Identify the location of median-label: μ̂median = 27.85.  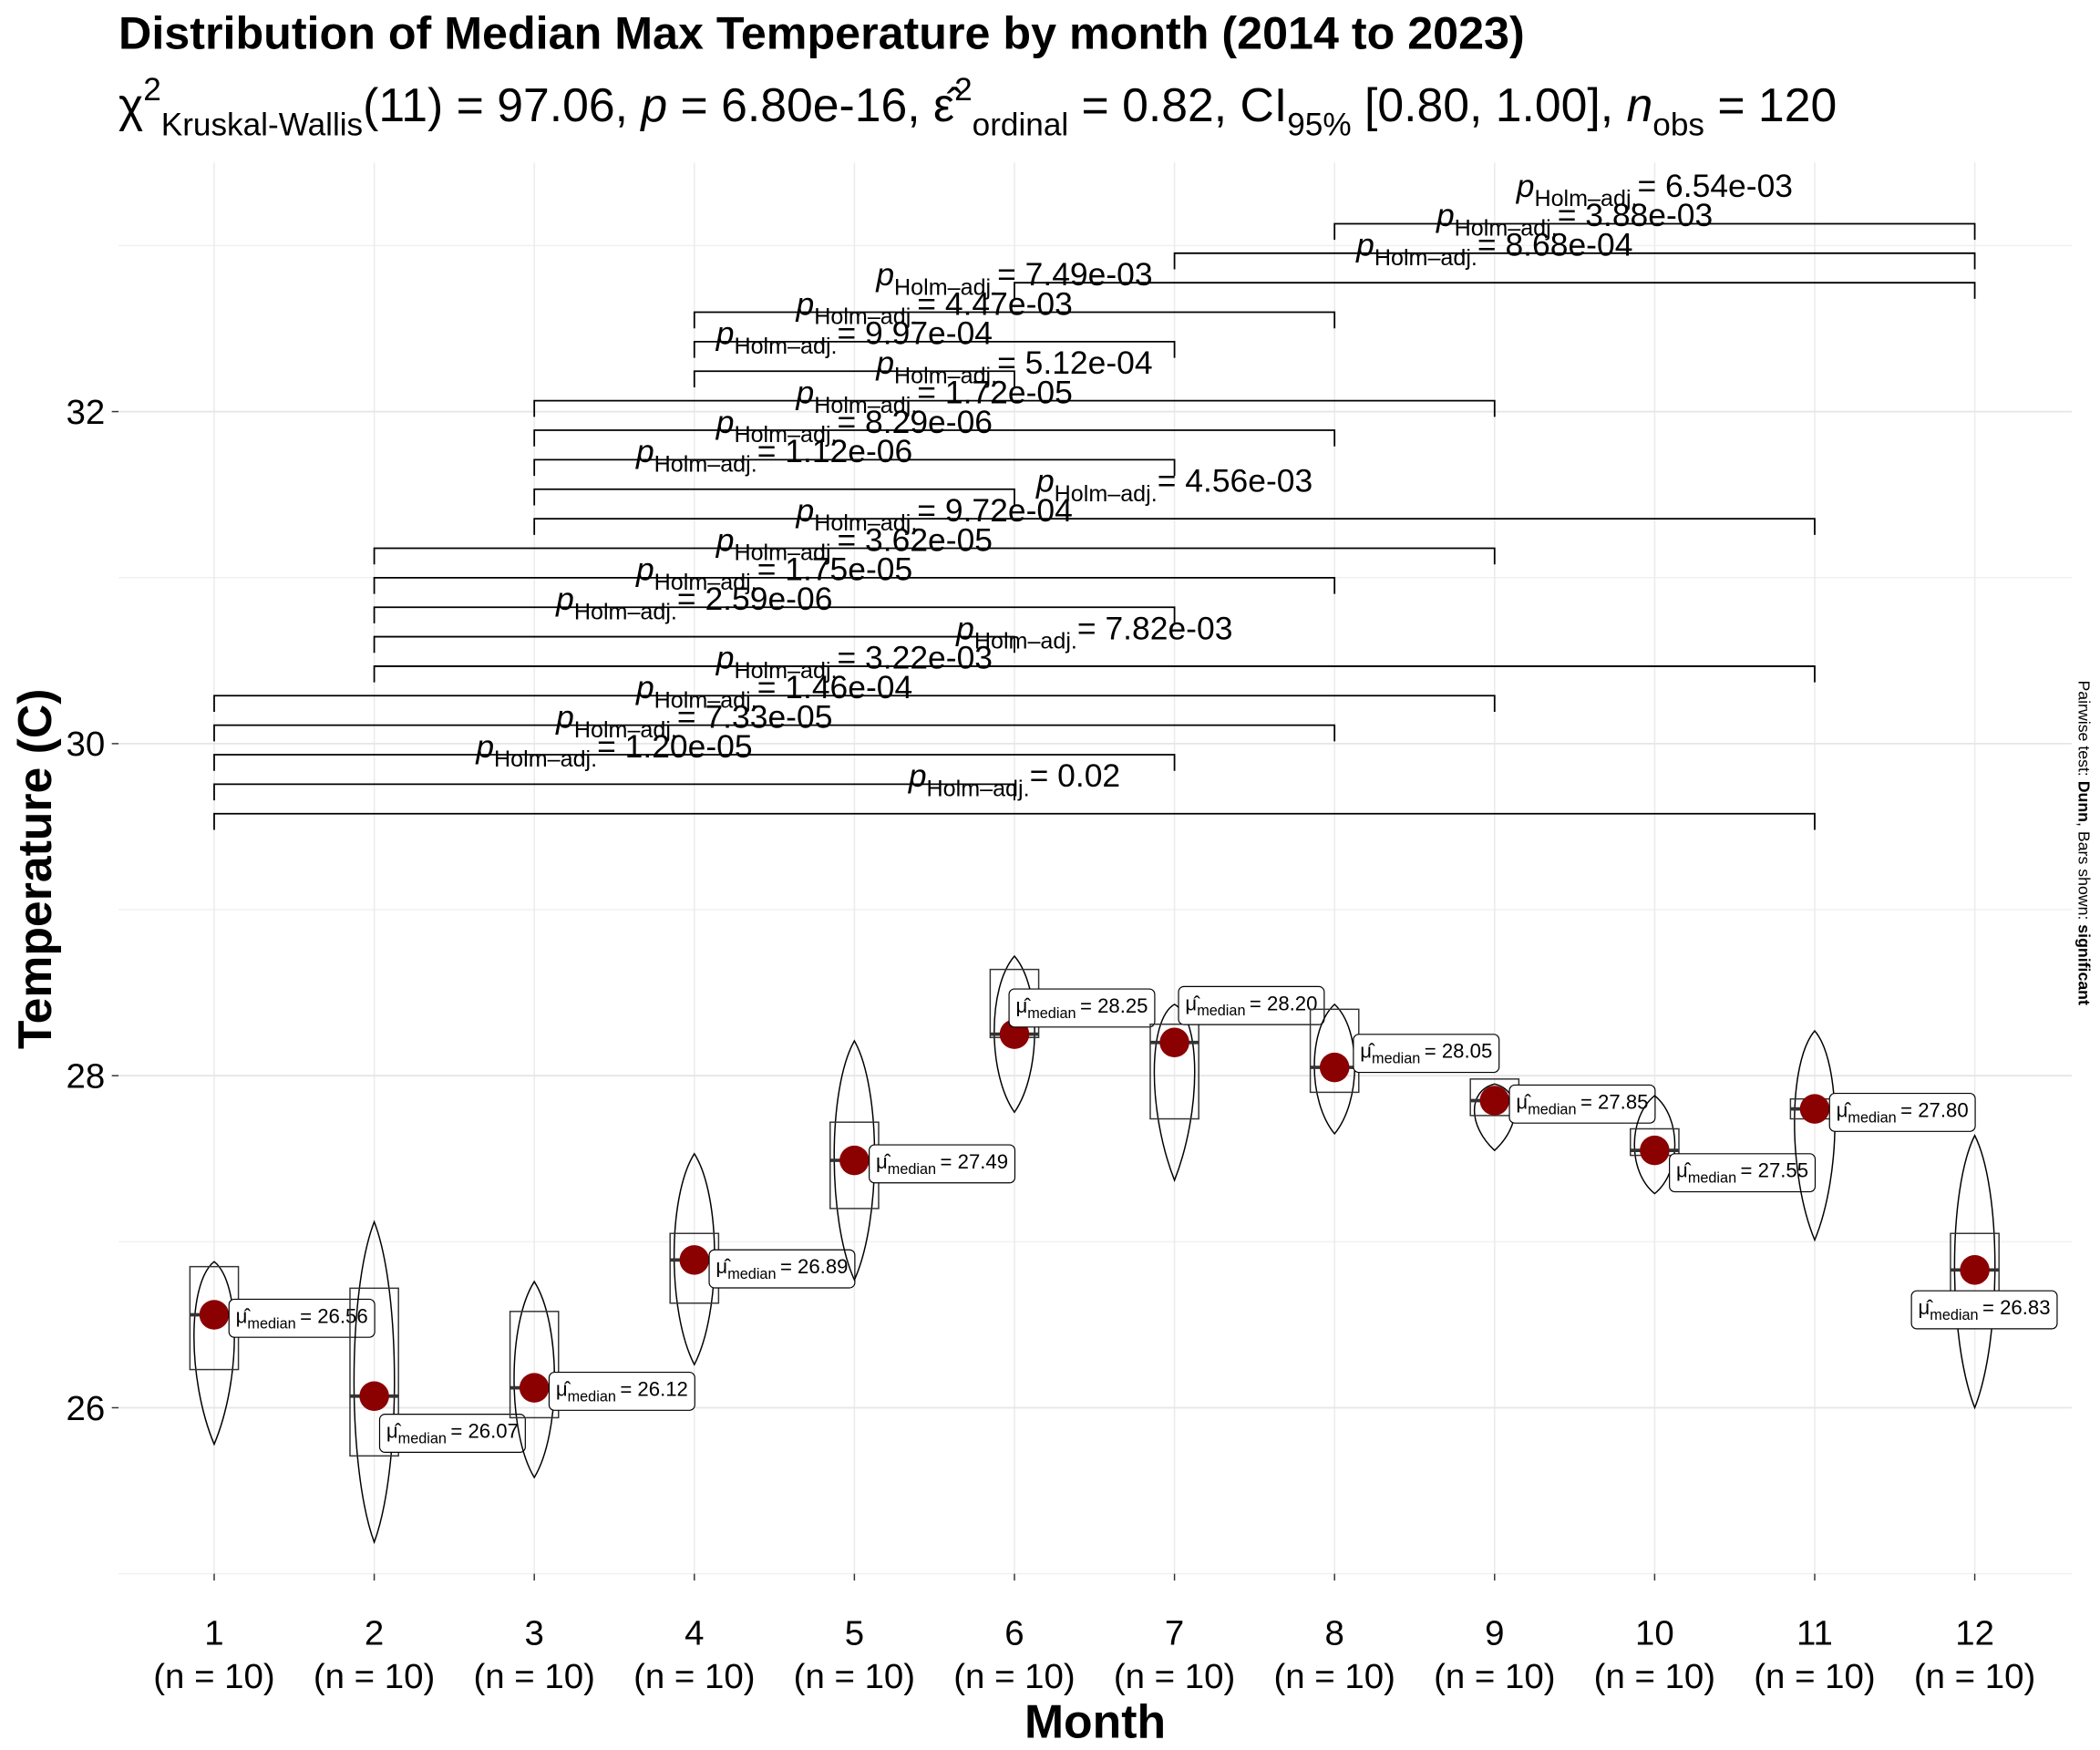
(1582, 1104).